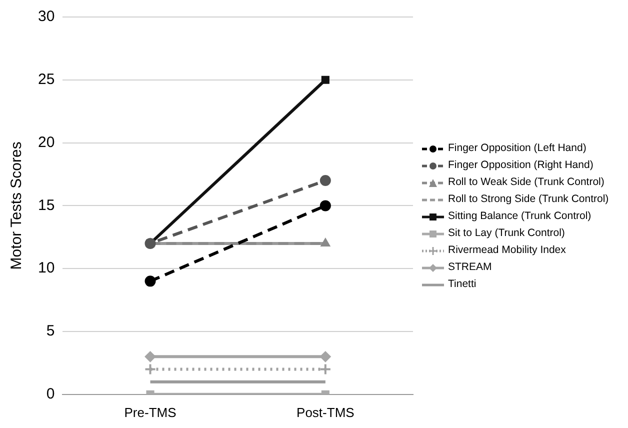  I want to click on y-tick-label: 10, so click(46, 268).